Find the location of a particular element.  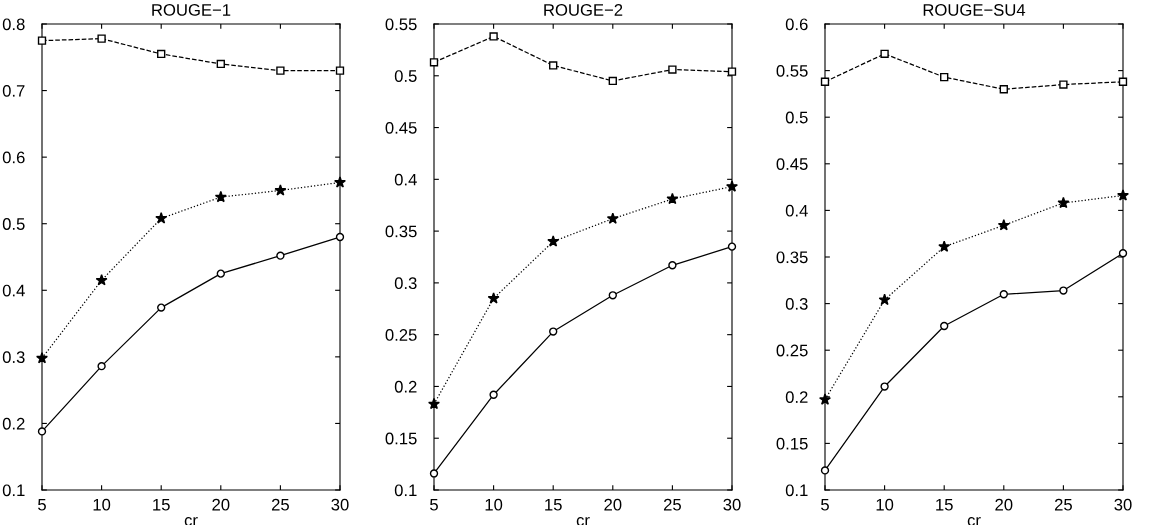

chart-title: ROUGE−1 is located at coordinates (191, 10).